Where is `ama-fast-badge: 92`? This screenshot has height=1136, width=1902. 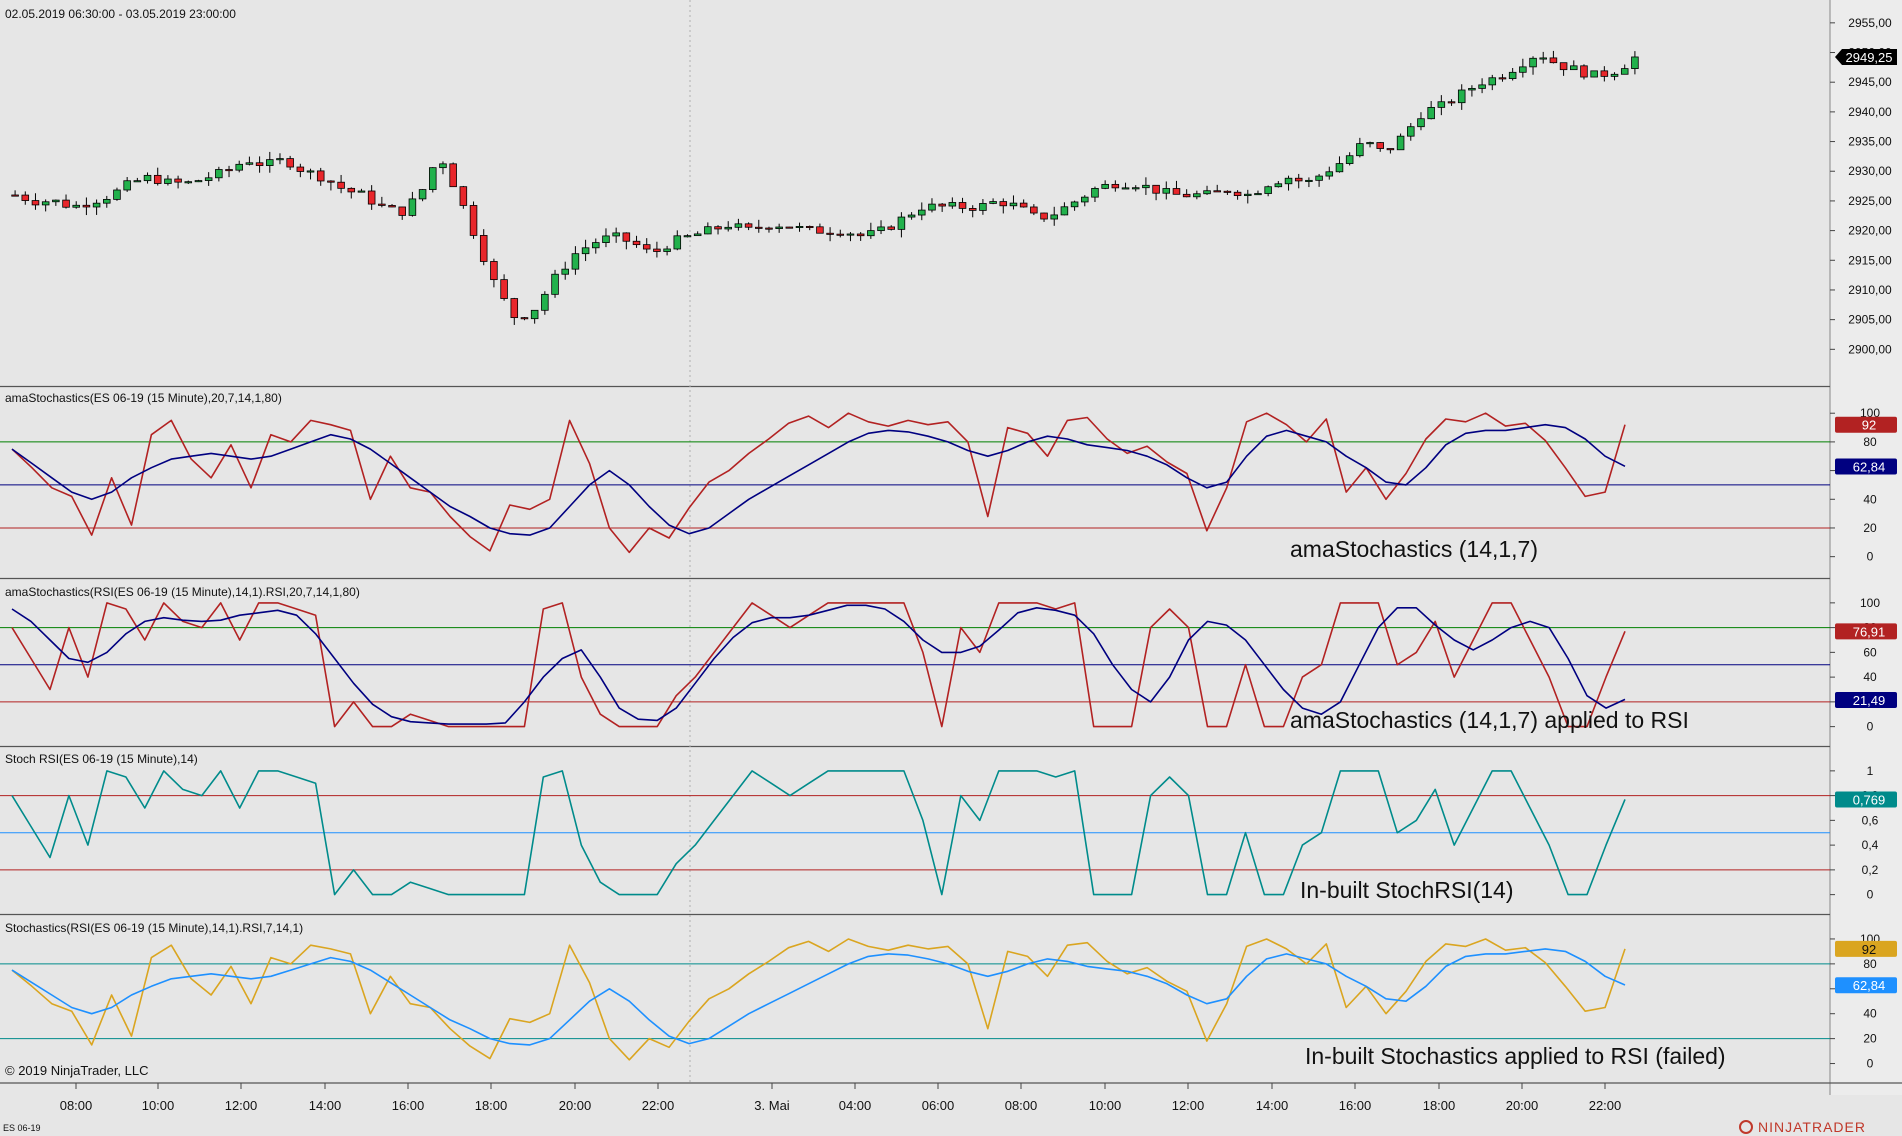 ama-fast-badge: 92 is located at coordinates (1866, 424).